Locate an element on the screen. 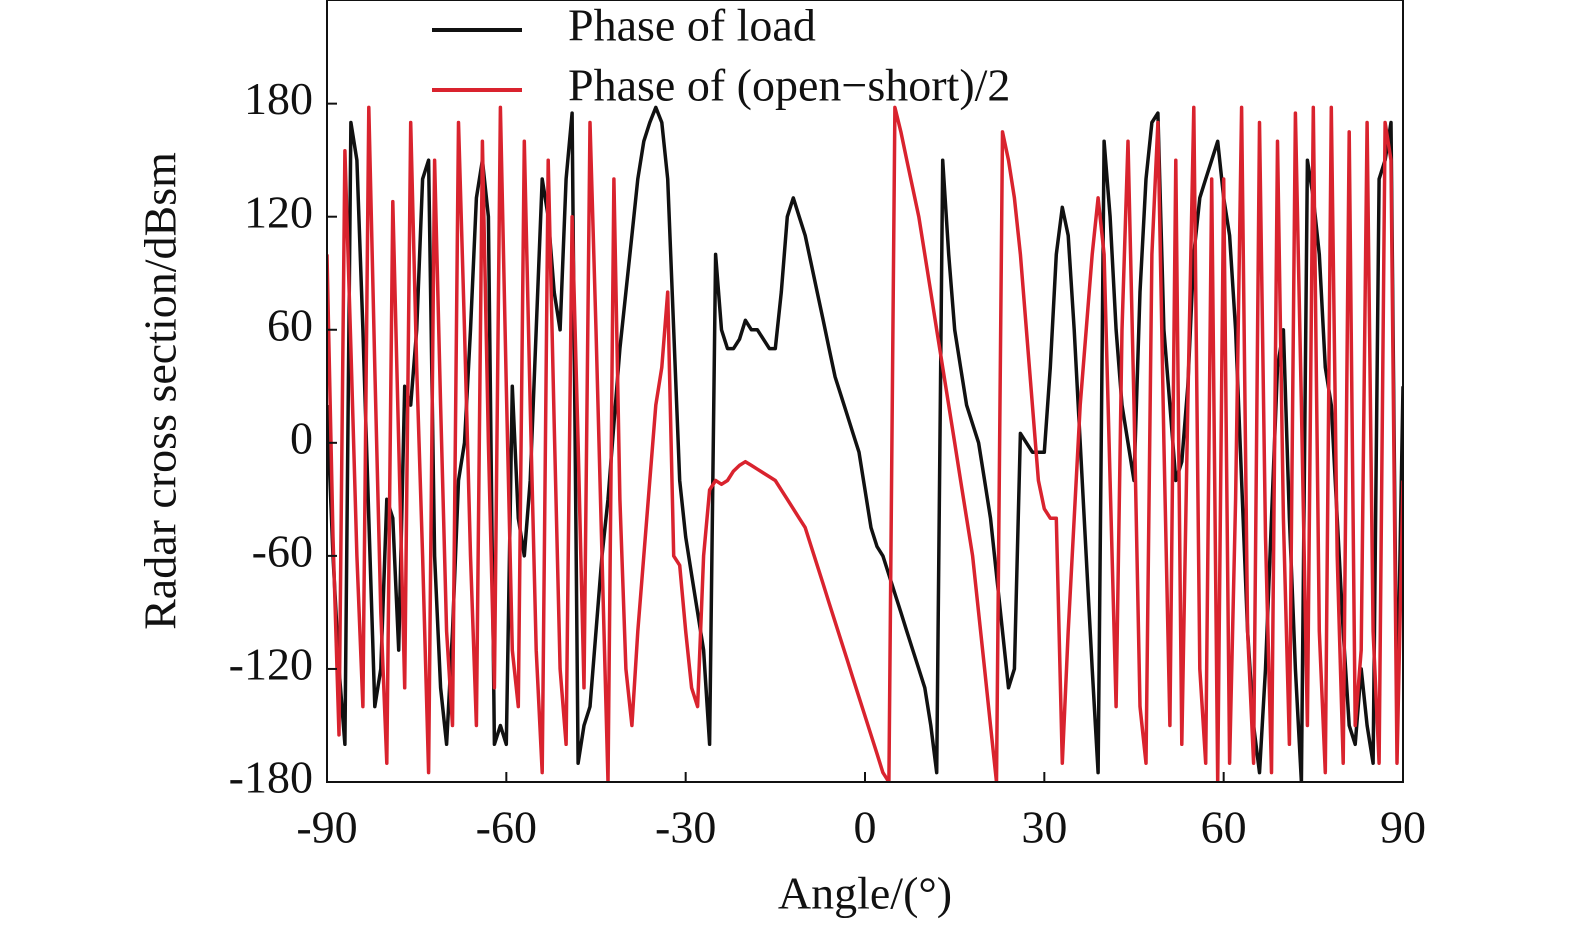 The height and width of the screenshot is (938, 1575). y-axis-label: Radar cross section/dBsm is located at coordinates (160, 391).